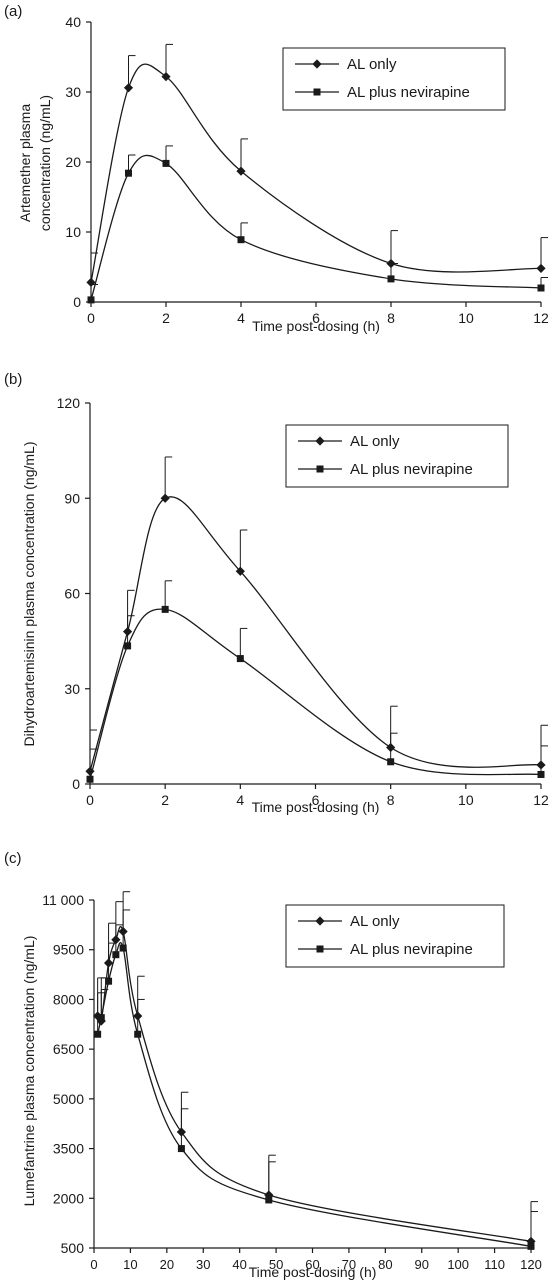 This screenshot has width=553, height=1280. I want to click on x-tick-label: 50, so click(276, 1264).